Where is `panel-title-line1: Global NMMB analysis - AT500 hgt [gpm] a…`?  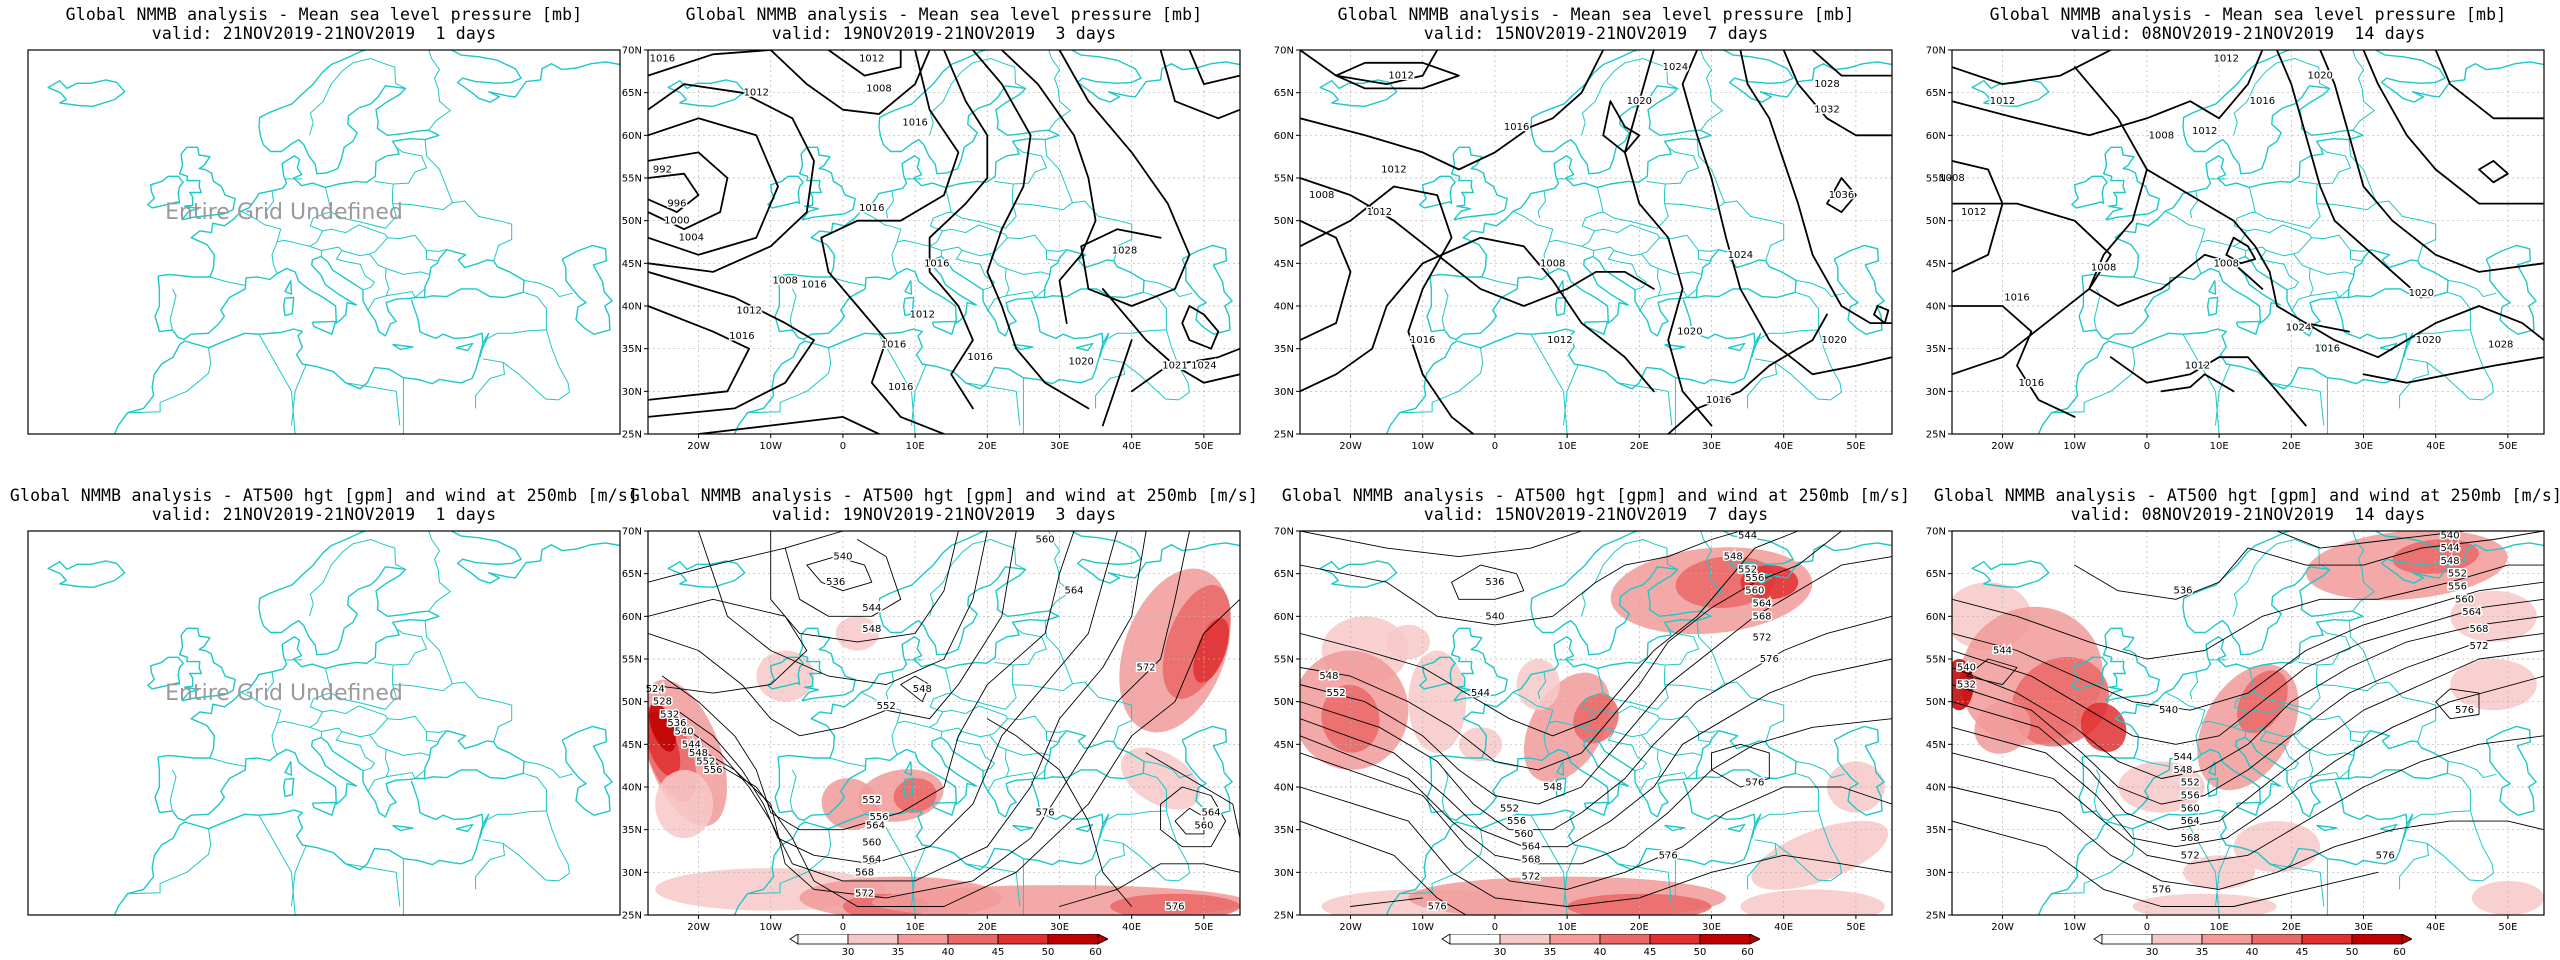 panel-title-line1: Global NMMB analysis - AT500 hgt [gpm] a… is located at coordinates (2246, 495).